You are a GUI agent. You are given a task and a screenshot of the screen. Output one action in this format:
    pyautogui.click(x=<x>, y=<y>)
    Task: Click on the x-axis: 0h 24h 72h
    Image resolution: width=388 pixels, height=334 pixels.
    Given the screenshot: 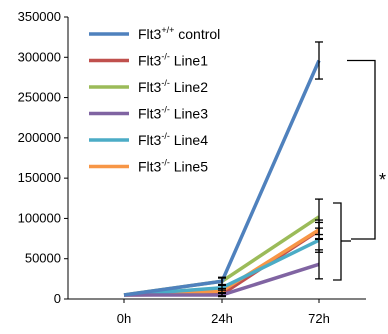 What is the action you would take?
    pyautogui.click(x=217, y=312)
    